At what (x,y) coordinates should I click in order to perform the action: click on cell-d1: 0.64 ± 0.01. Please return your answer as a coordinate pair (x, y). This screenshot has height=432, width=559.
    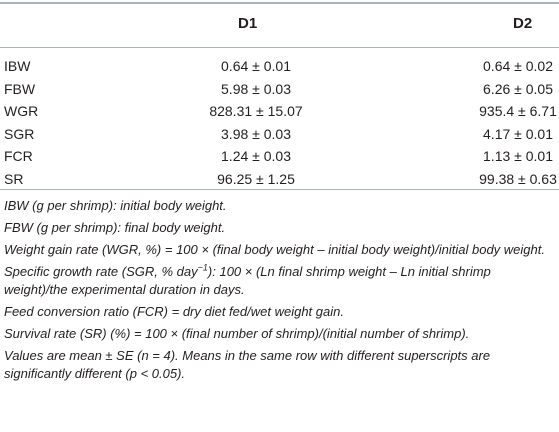
    Looking at the image, I should click on (256, 66).